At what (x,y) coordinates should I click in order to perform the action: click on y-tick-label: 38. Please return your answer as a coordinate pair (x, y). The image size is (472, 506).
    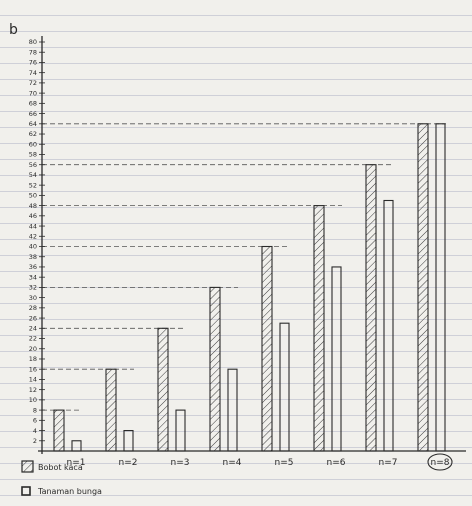
    Looking at the image, I should click on (33, 257).